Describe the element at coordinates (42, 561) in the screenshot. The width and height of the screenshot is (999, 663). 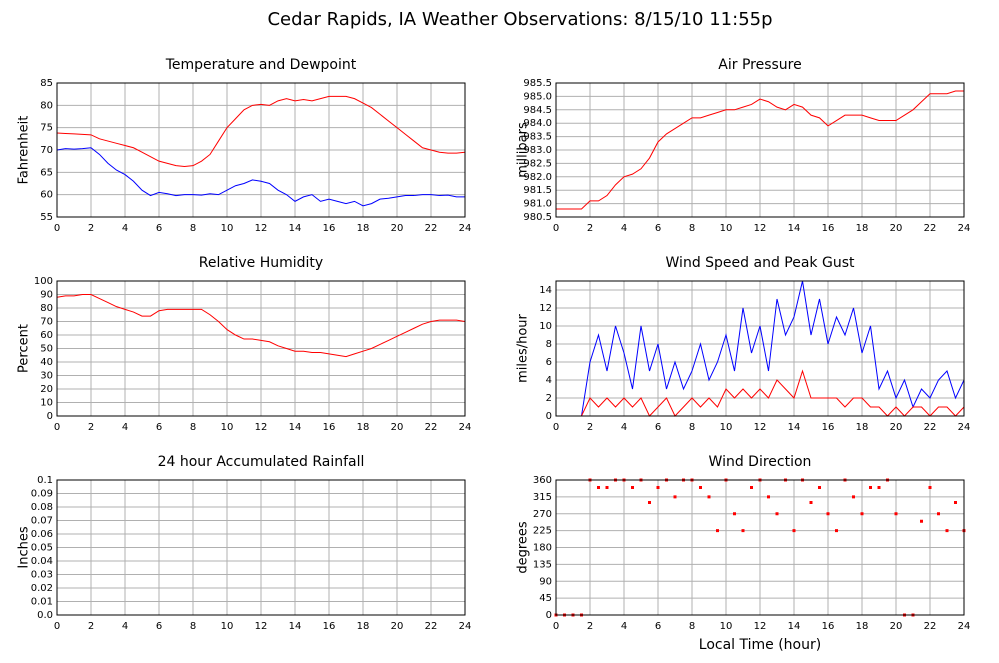
I see `y-tick-label: 0.04` at that location.